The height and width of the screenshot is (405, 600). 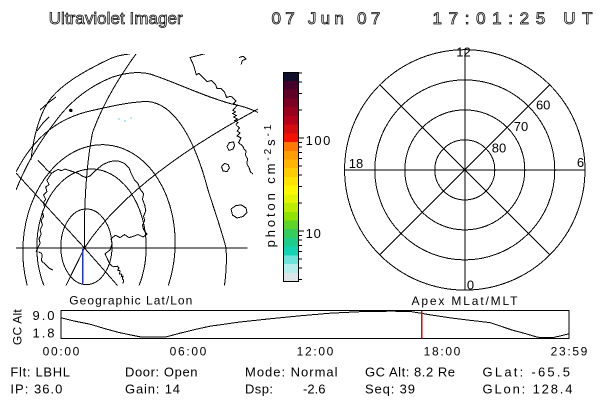 I want to click on svg-text: 70, so click(x=521, y=126).